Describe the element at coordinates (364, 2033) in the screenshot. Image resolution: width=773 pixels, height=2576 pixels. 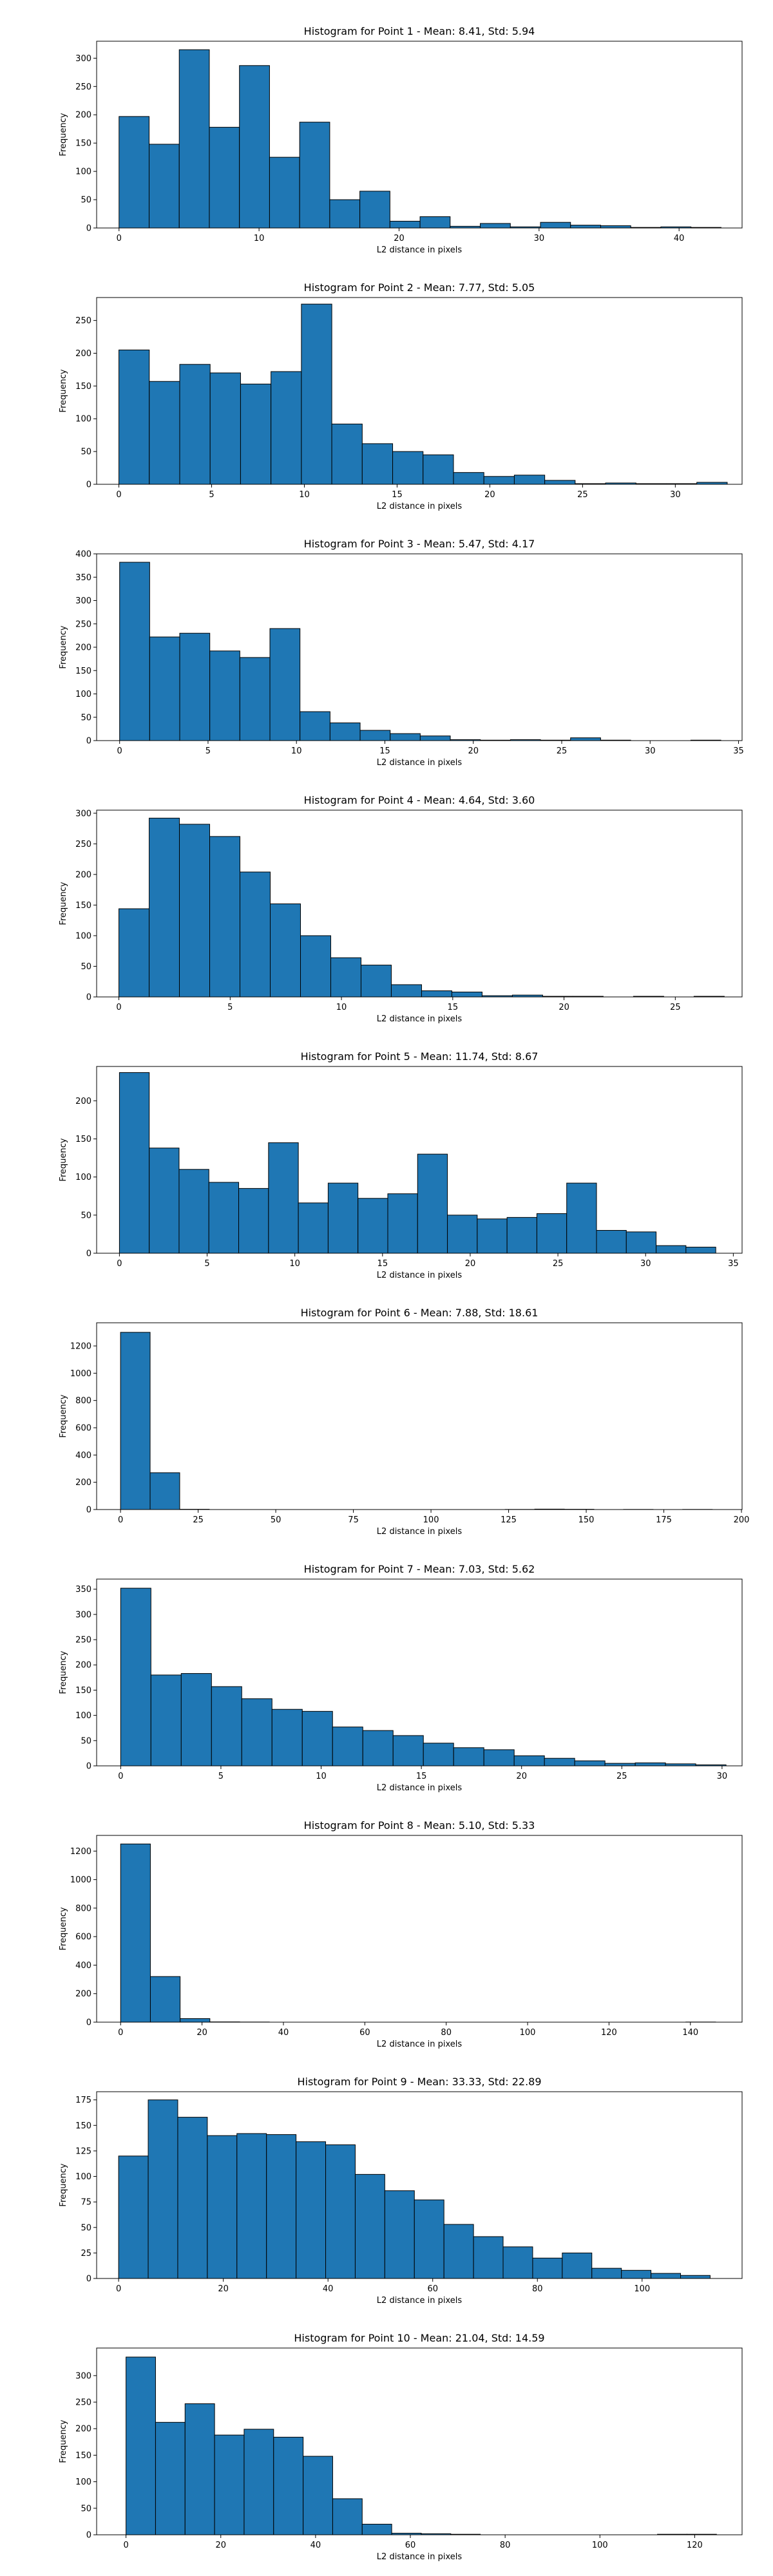
I see `x-tick-label: 60` at that location.